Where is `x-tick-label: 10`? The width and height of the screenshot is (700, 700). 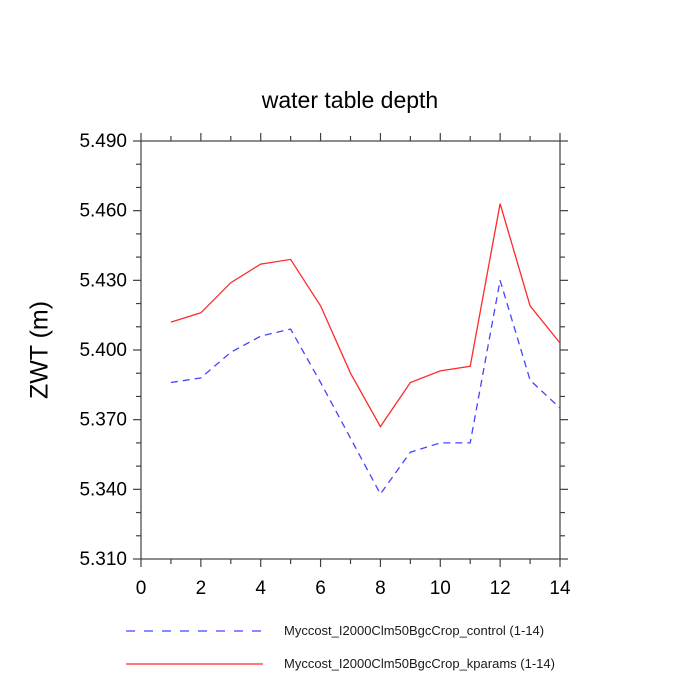
x-tick-label: 10 is located at coordinates (440, 588).